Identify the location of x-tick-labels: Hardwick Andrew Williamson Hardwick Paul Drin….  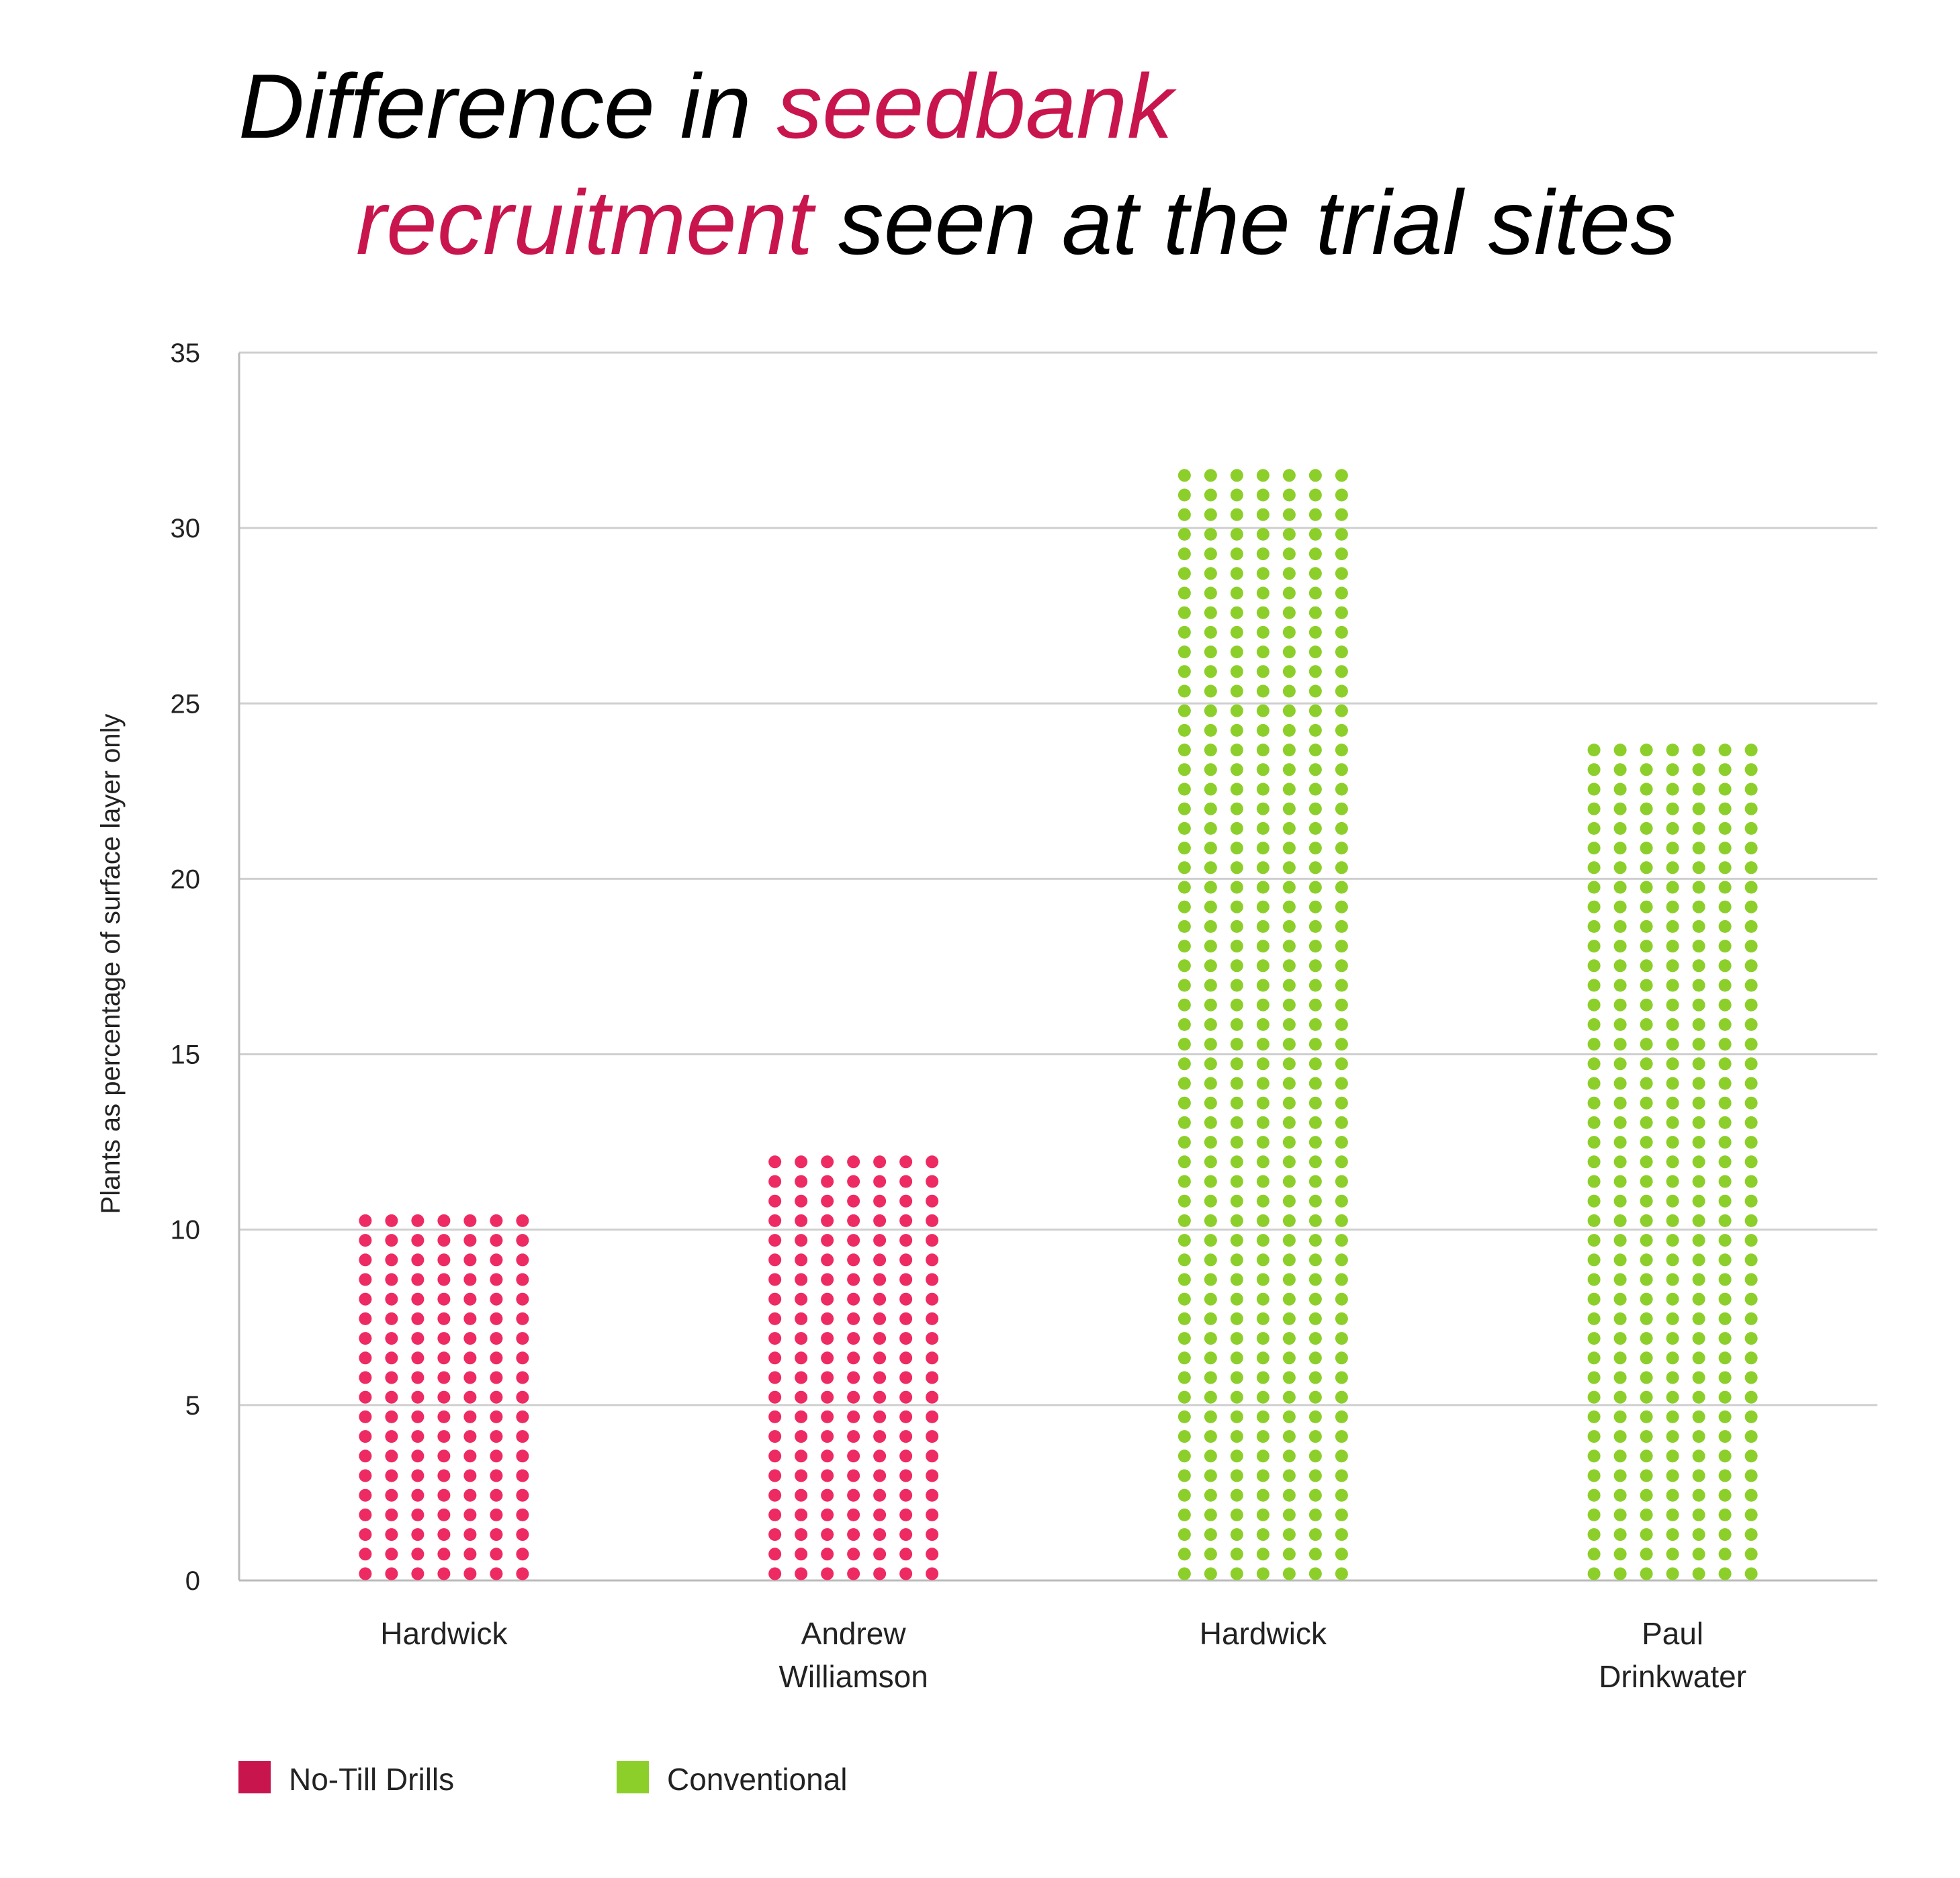
(1063, 1655).